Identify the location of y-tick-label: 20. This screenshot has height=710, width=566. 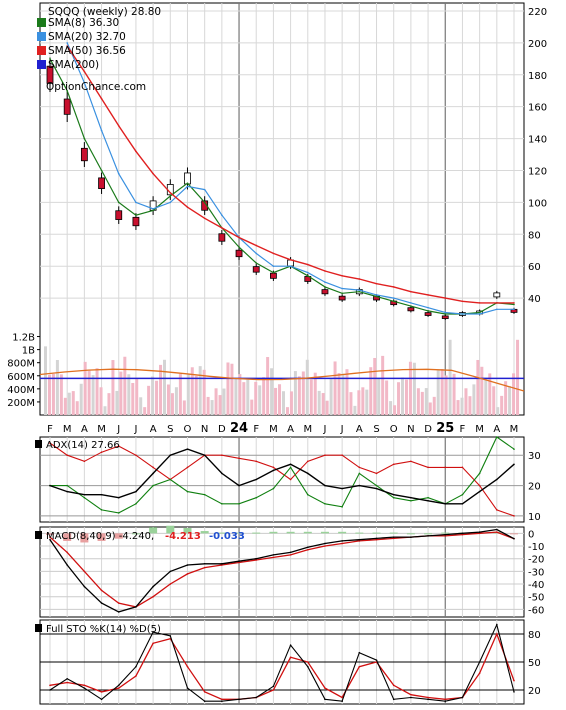
(534, 691).